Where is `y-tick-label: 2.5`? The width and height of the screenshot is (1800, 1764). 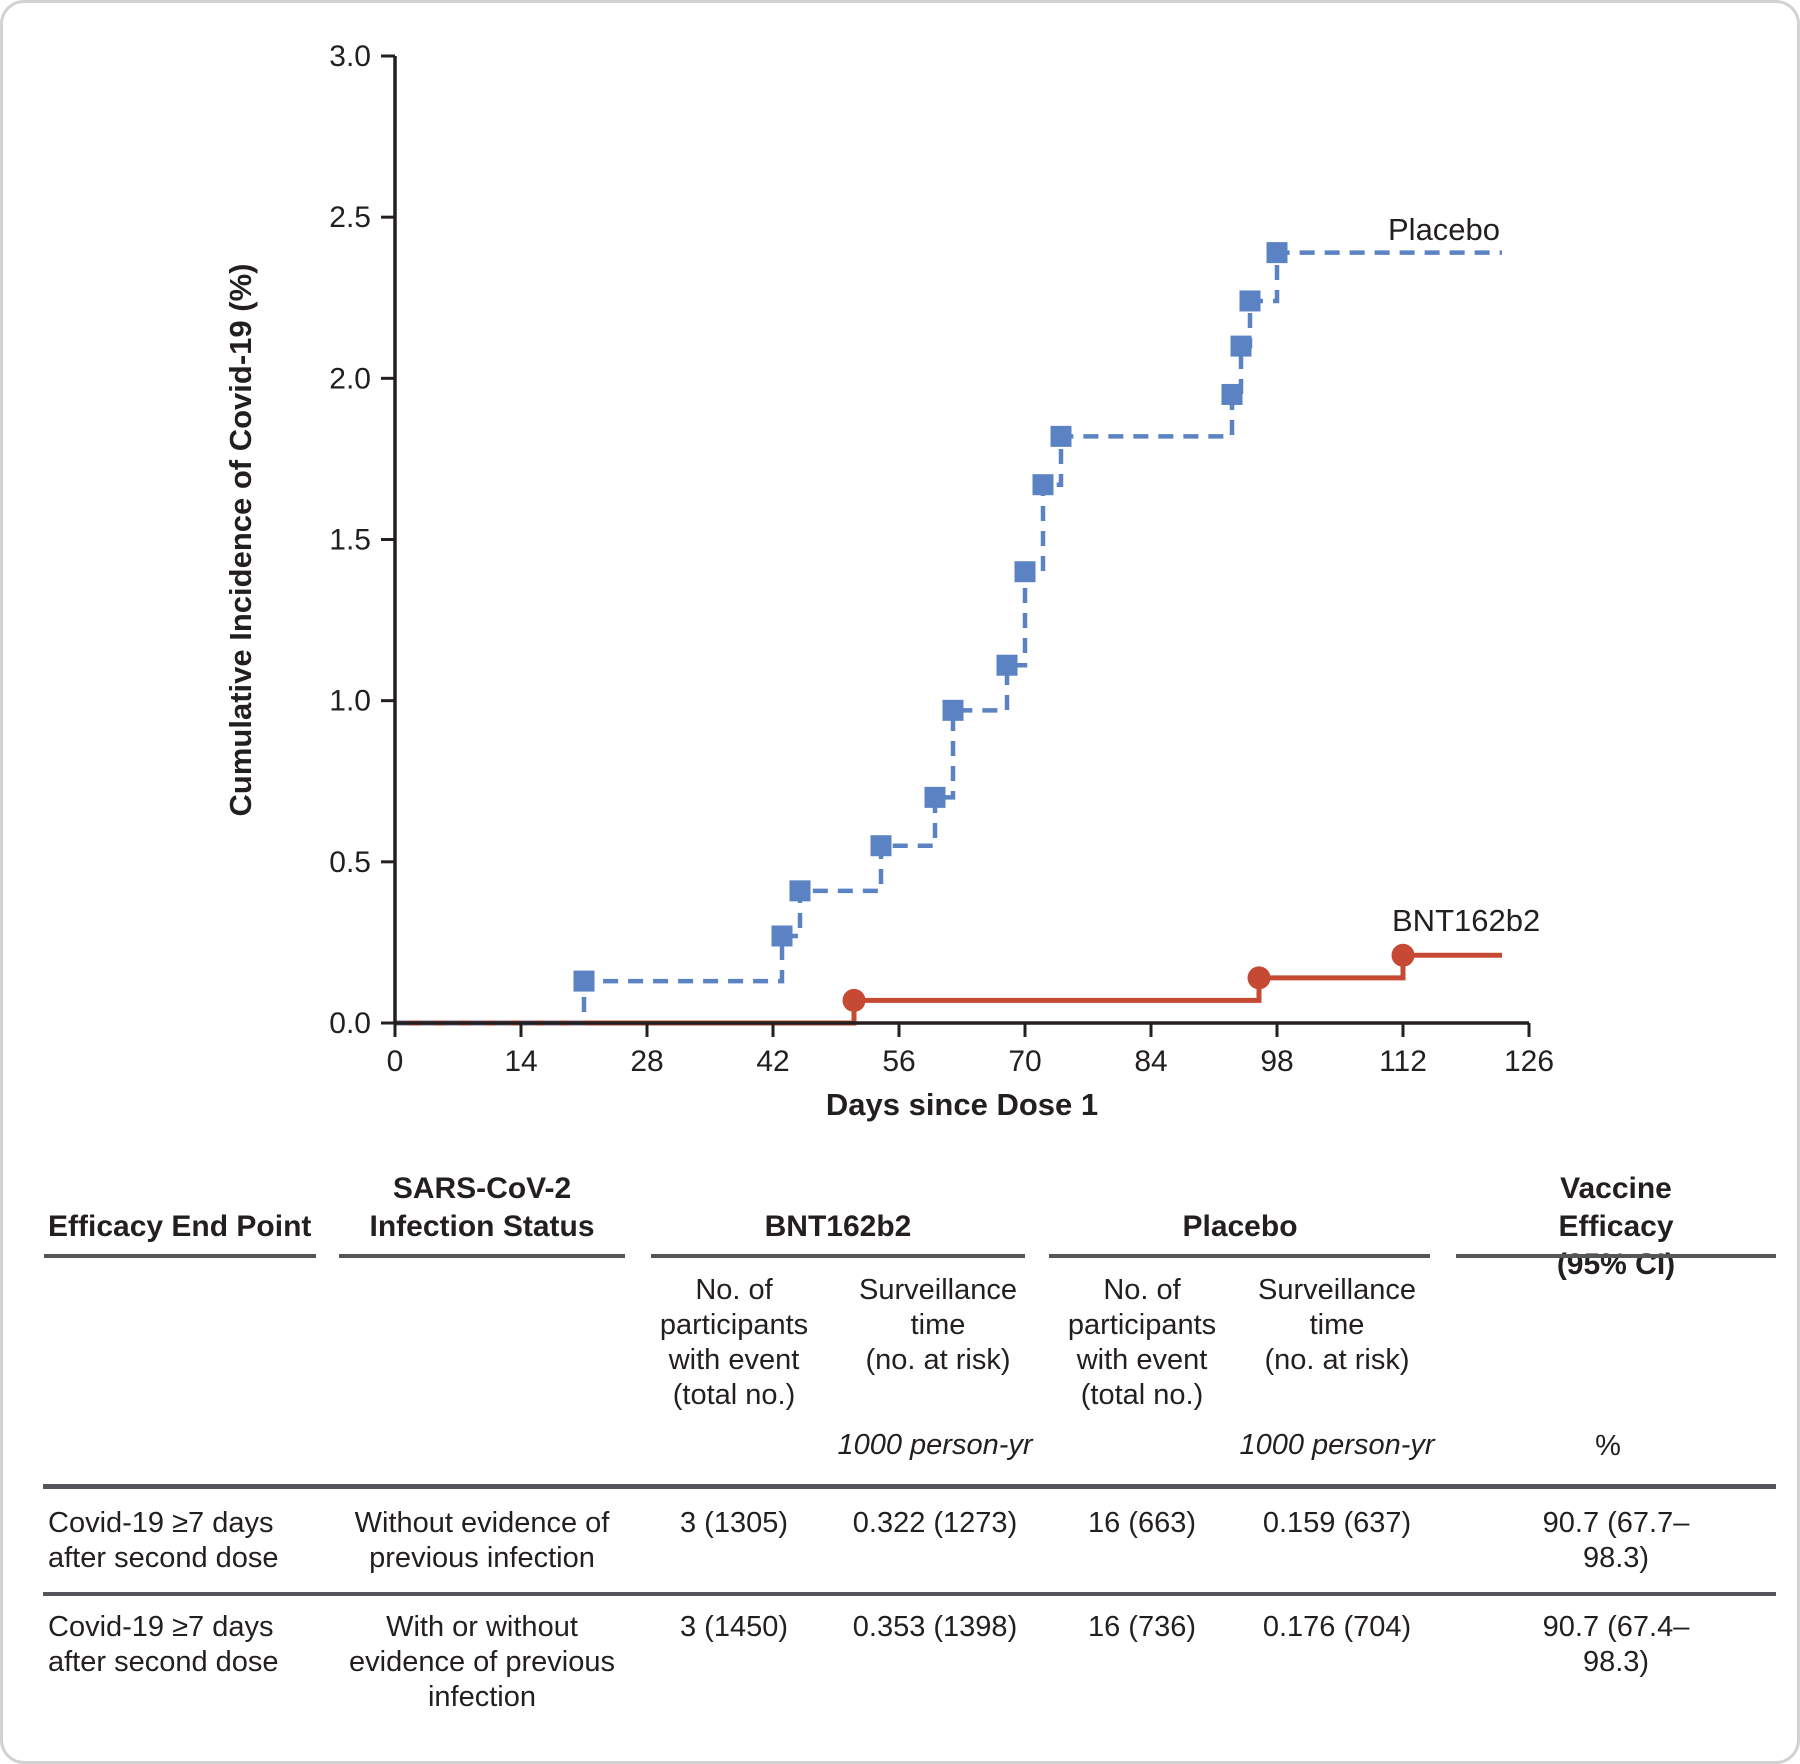 y-tick-label: 2.5 is located at coordinates (350, 217).